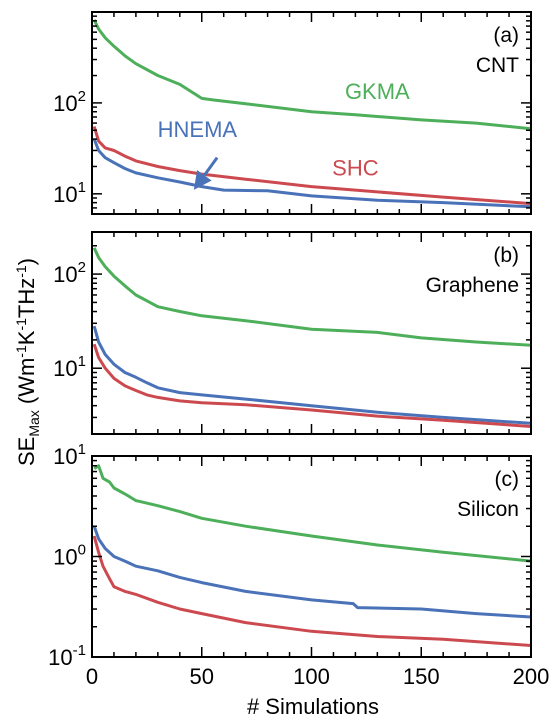 Image resolution: width=556 pixels, height=723 pixels. Describe the element at coordinates (198, 129) in the screenshot. I see `series-label-hnema: HNEMA` at that location.